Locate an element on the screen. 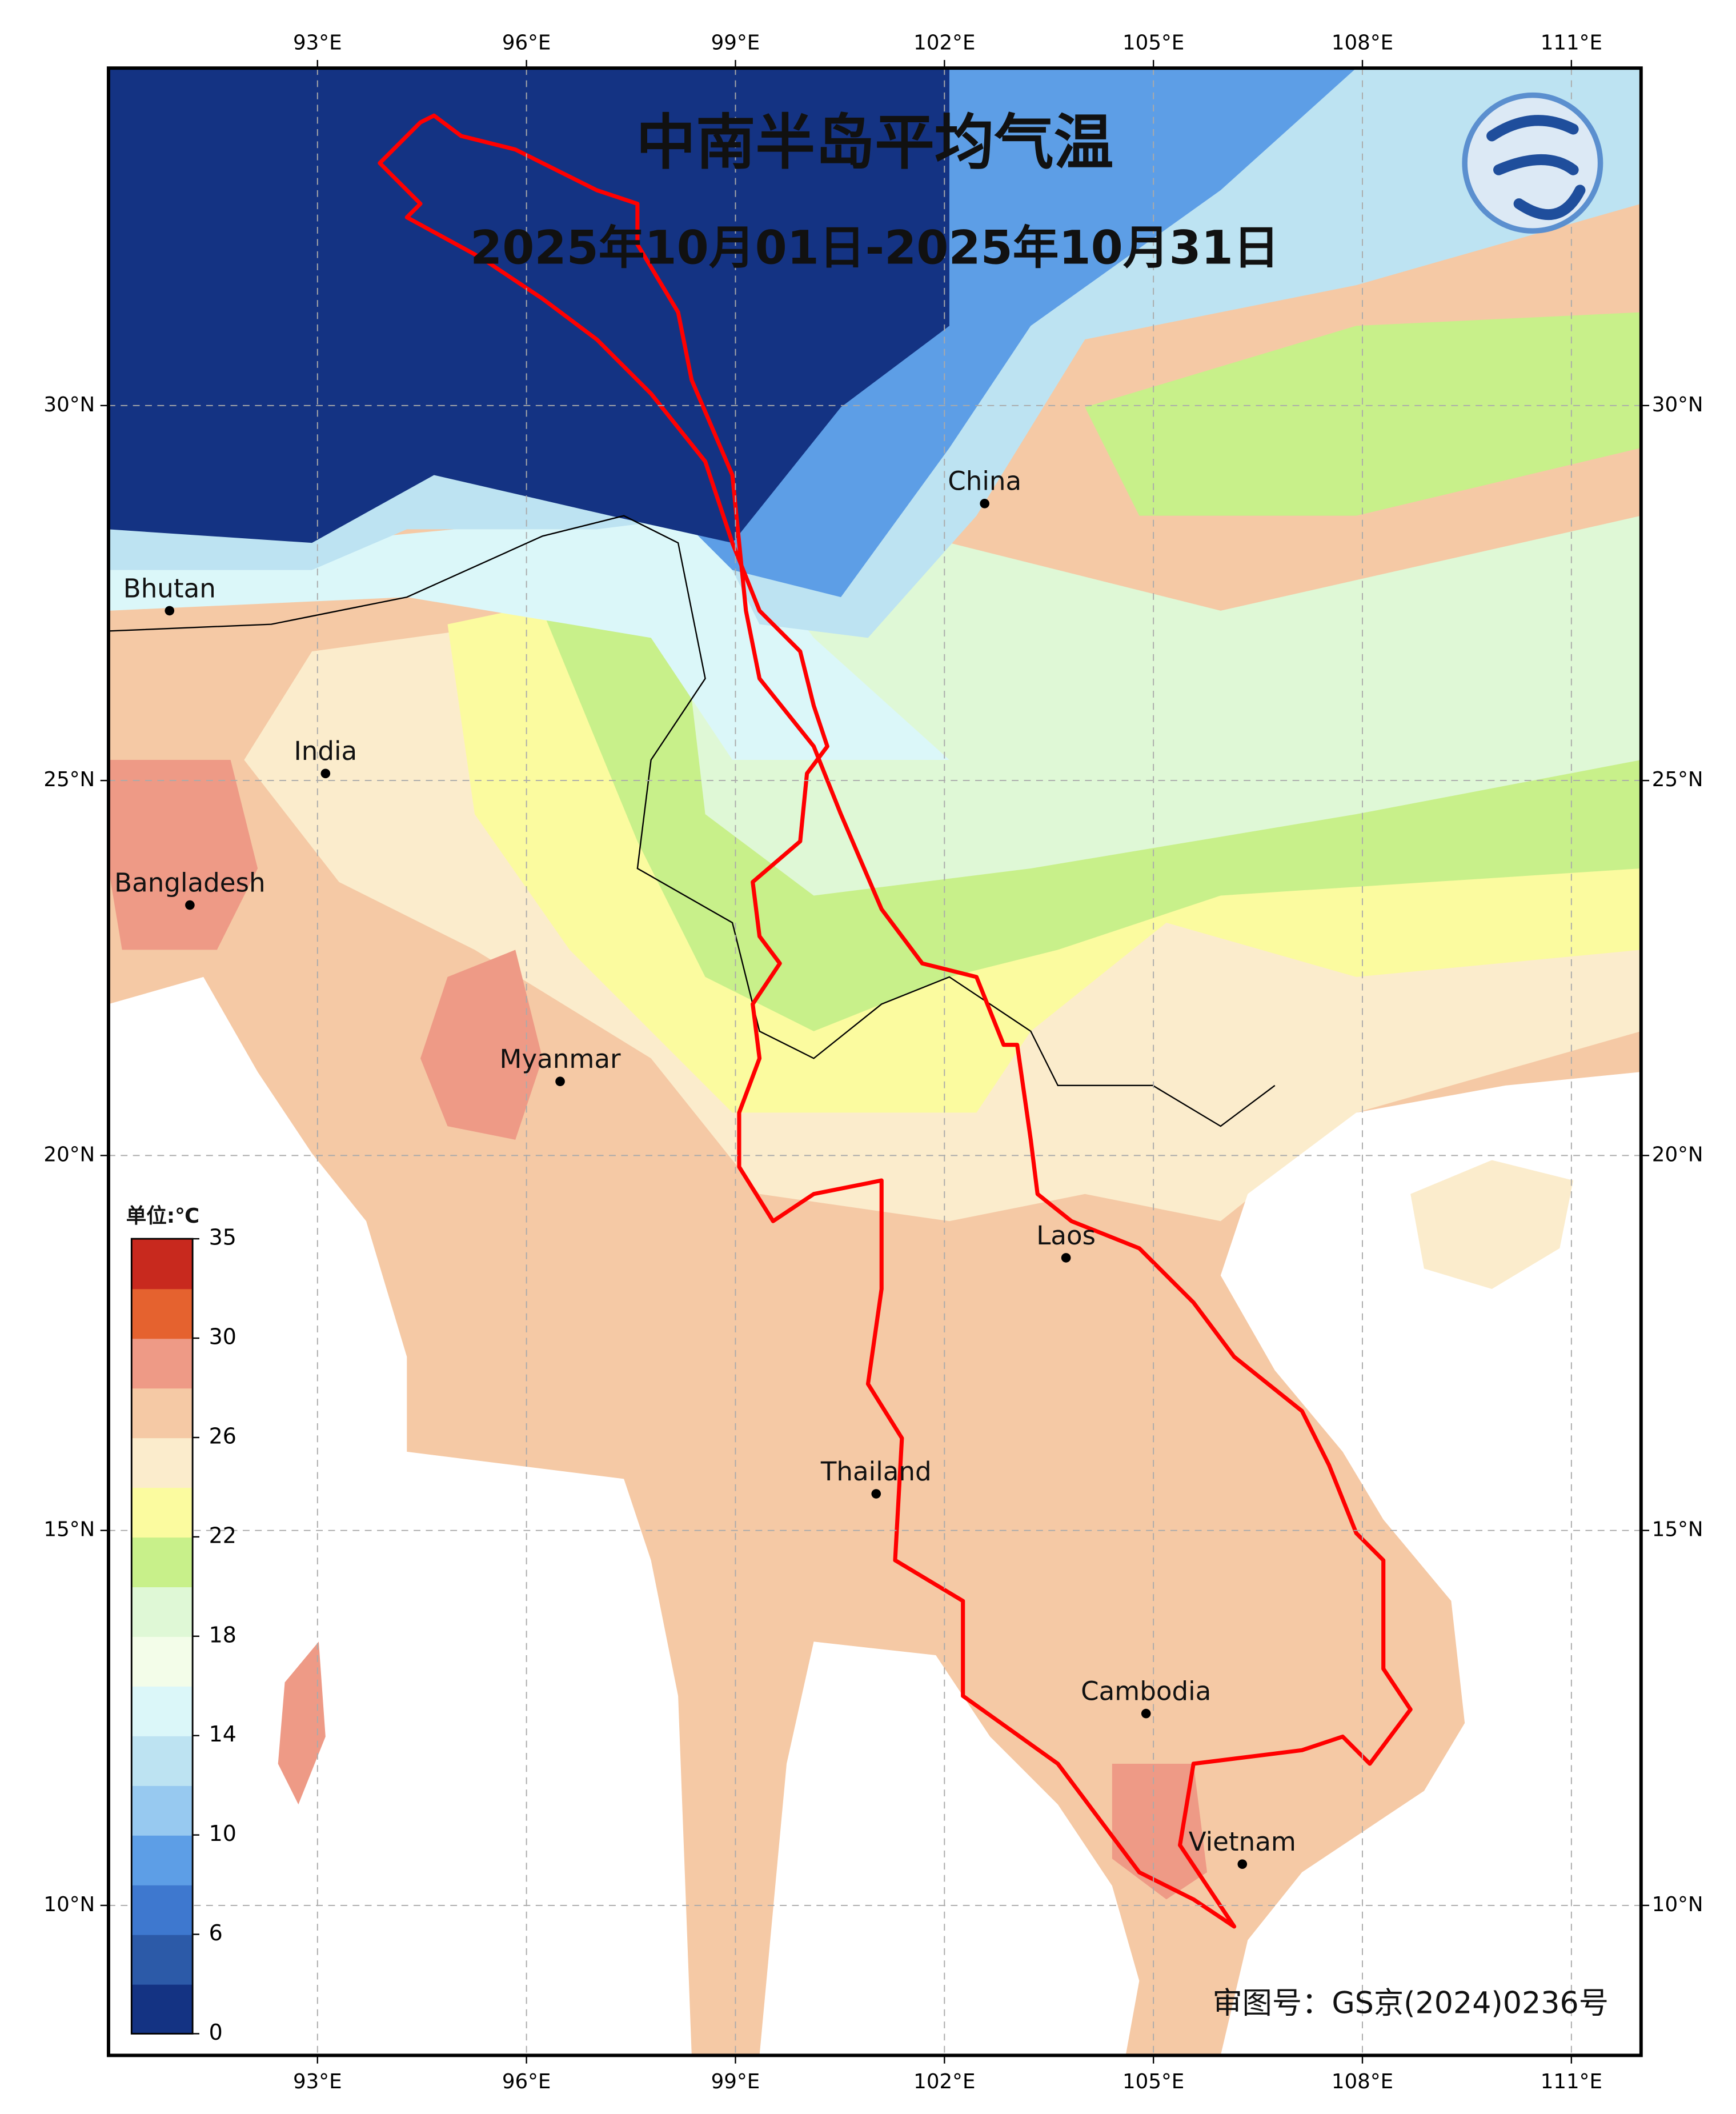 The width and height of the screenshot is (1736, 2114). place-label: Bangladesh is located at coordinates (189, 883).